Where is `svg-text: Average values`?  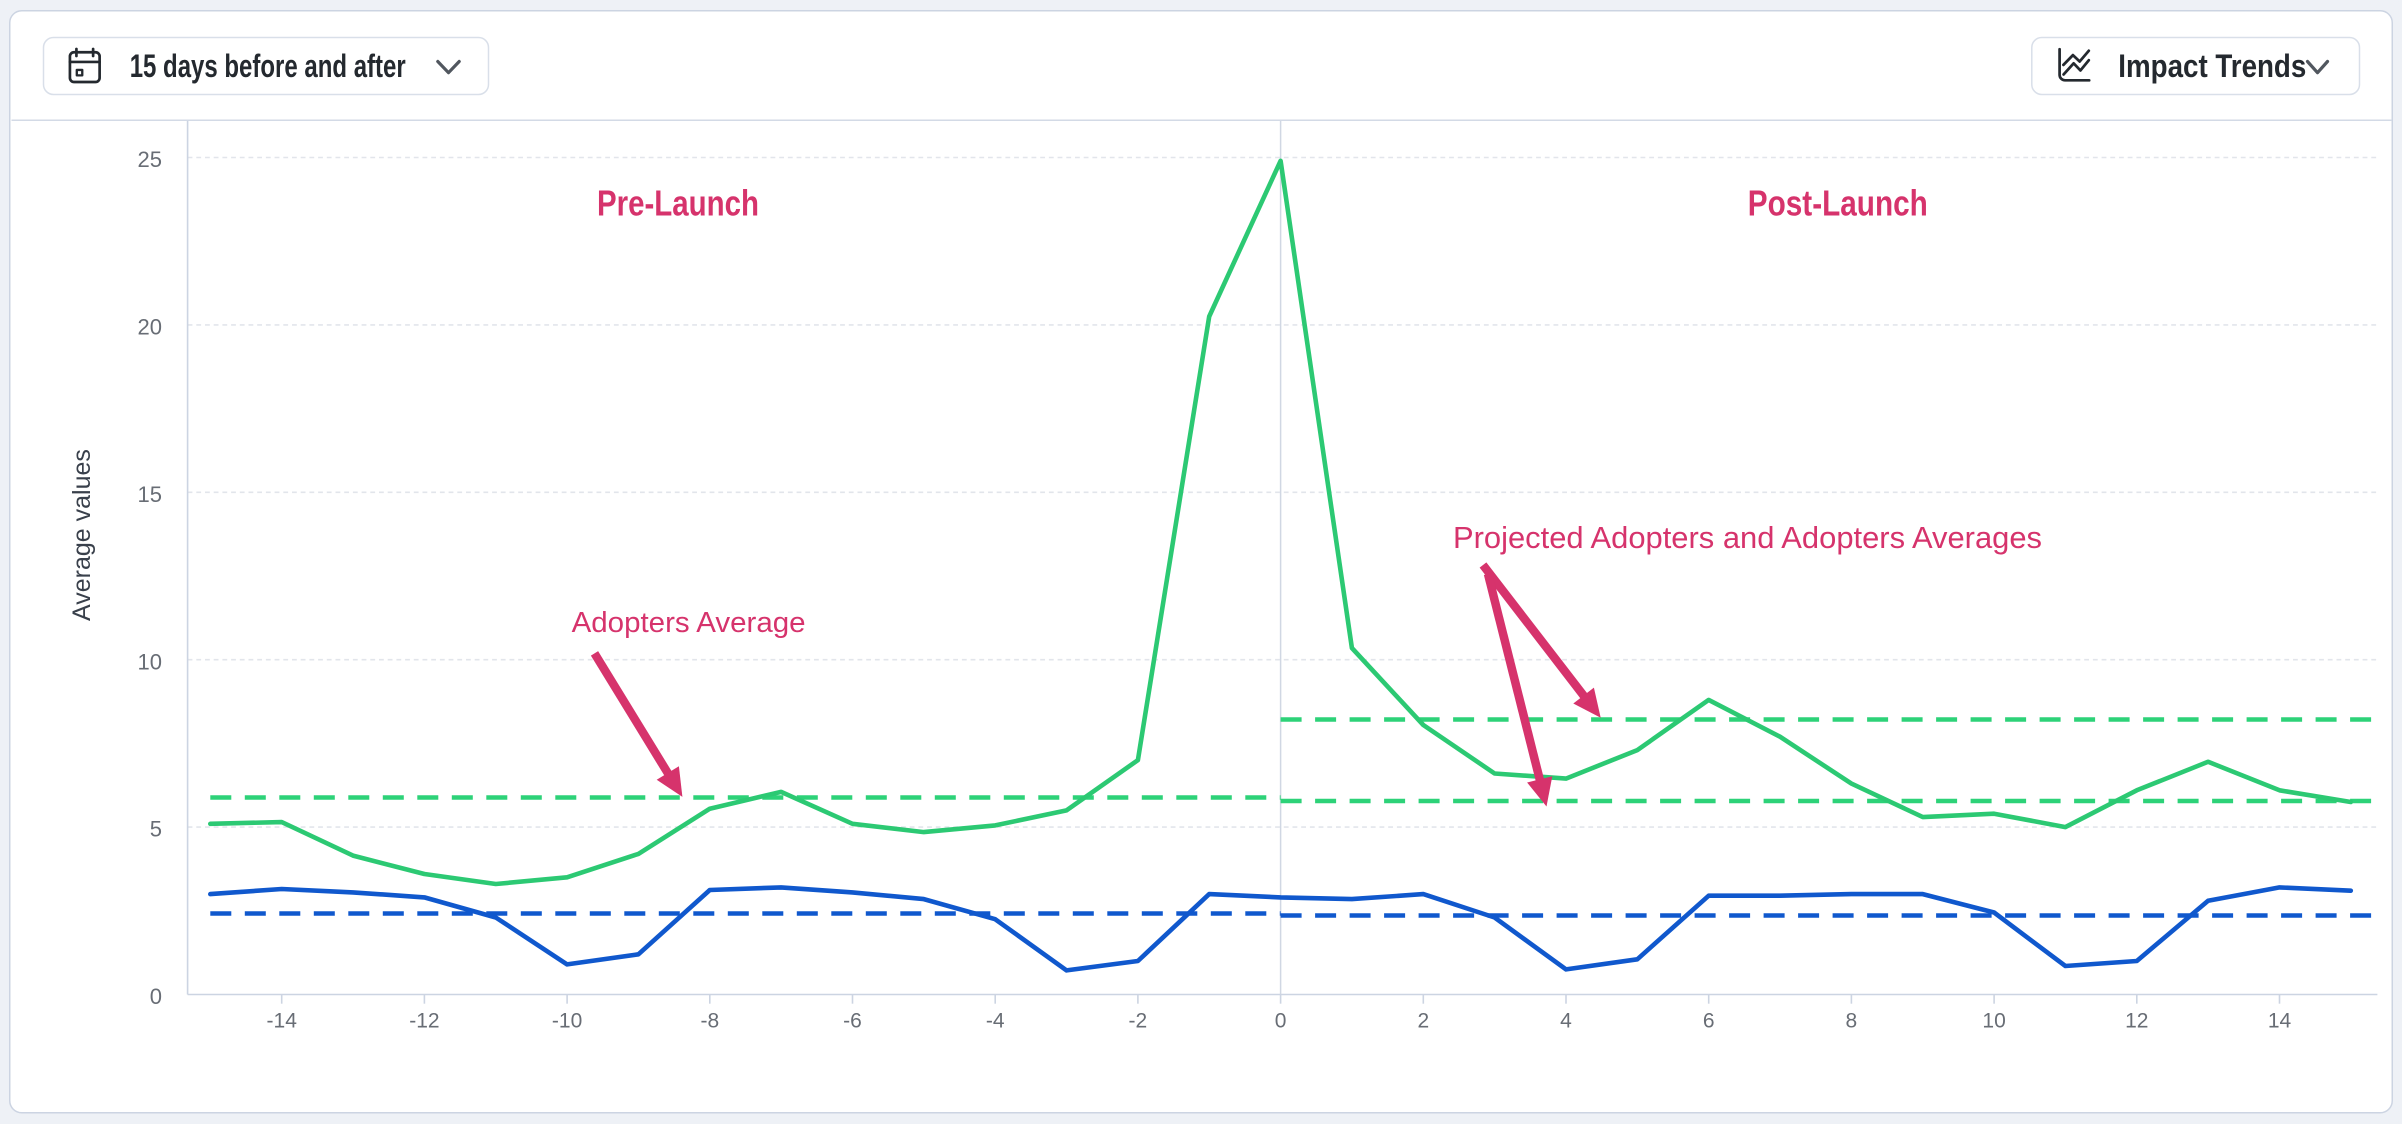
svg-text: Average values is located at coordinates (82, 535).